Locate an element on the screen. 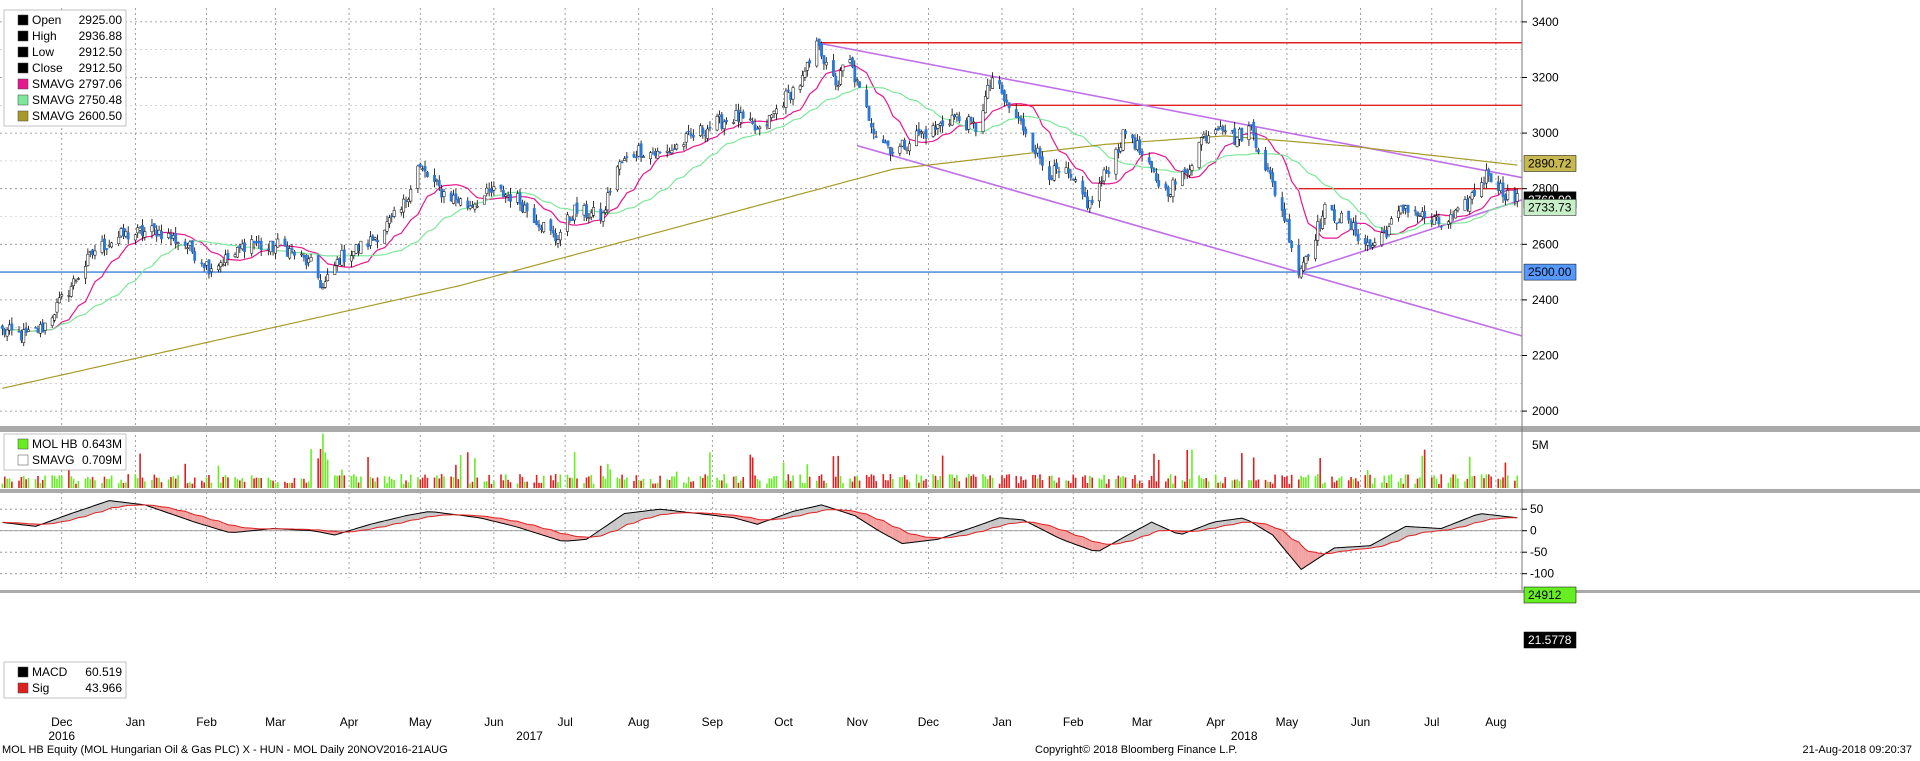 The image size is (1920, 761). macd-legend-swatch is located at coordinates (23, 688).